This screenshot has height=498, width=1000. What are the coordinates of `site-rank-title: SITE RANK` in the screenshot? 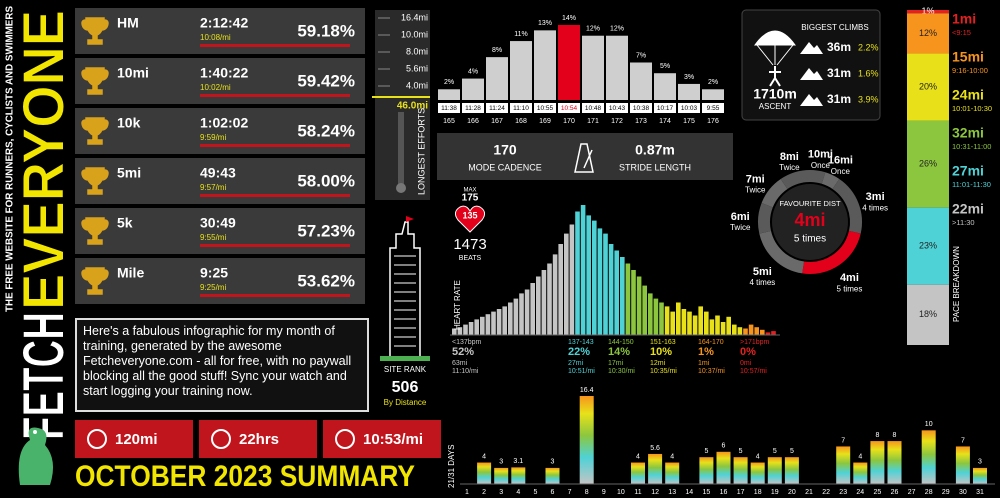 It's located at (405, 369).